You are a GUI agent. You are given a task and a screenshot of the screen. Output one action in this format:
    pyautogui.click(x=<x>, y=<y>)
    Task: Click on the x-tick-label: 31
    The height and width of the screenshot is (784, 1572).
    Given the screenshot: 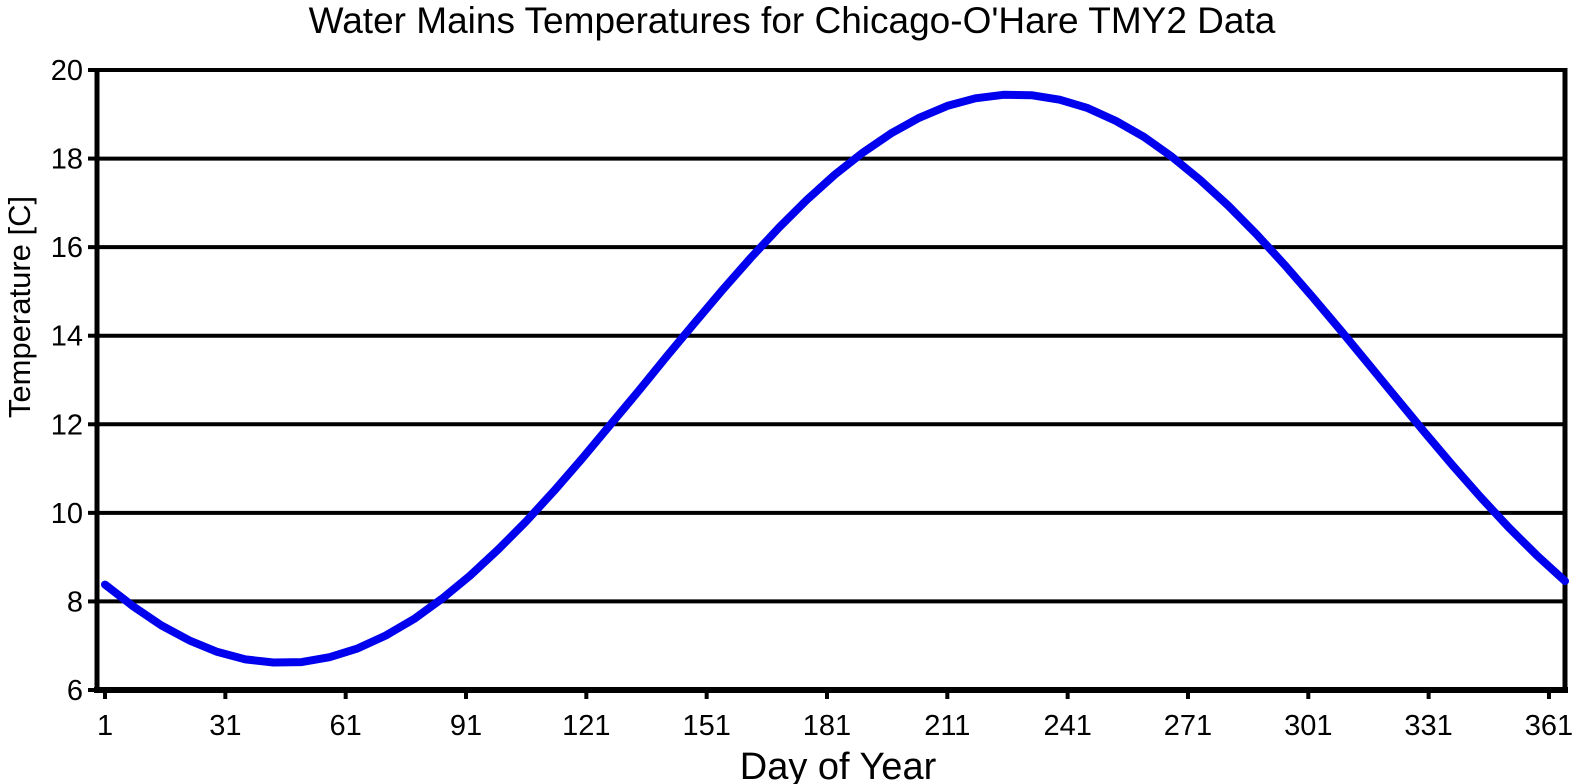 What is the action you would take?
    pyautogui.click(x=225, y=726)
    